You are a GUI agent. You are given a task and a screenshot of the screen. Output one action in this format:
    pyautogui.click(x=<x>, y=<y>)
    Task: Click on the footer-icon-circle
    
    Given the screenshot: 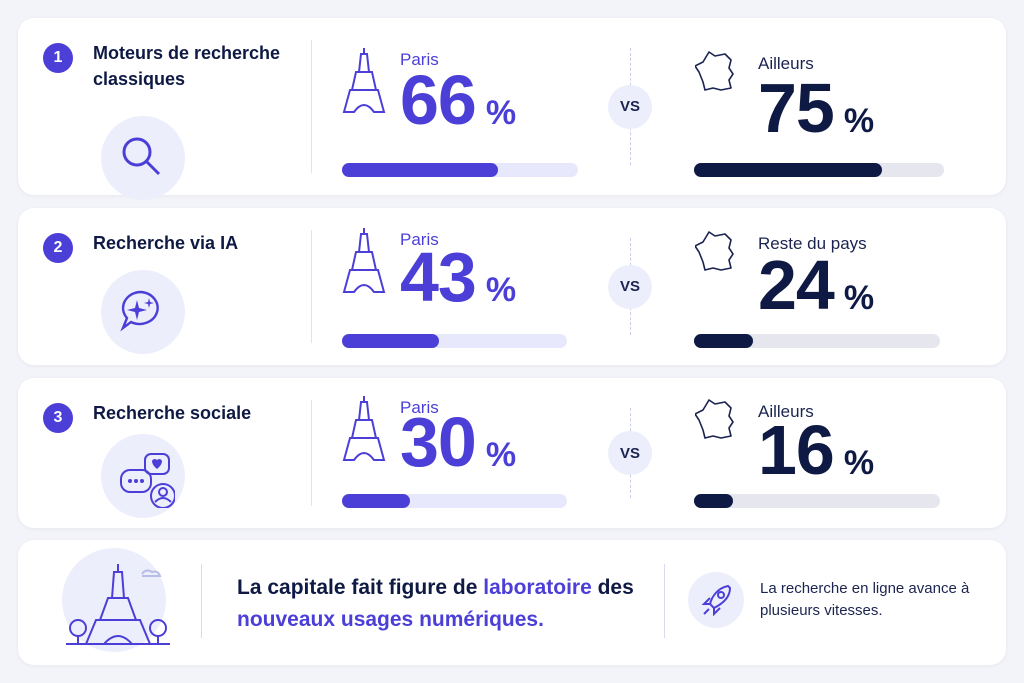 What is the action you would take?
    pyautogui.click(x=114, y=600)
    